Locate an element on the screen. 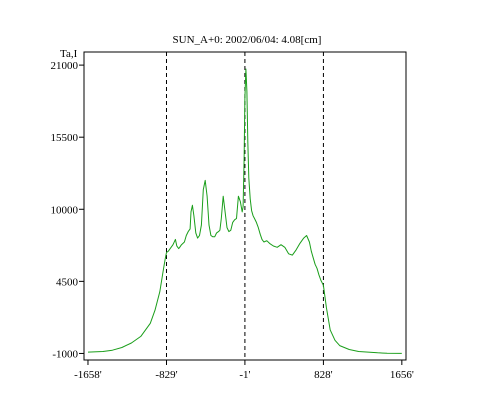  x-tick-label-4: 1656' is located at coordinates (402, 375).